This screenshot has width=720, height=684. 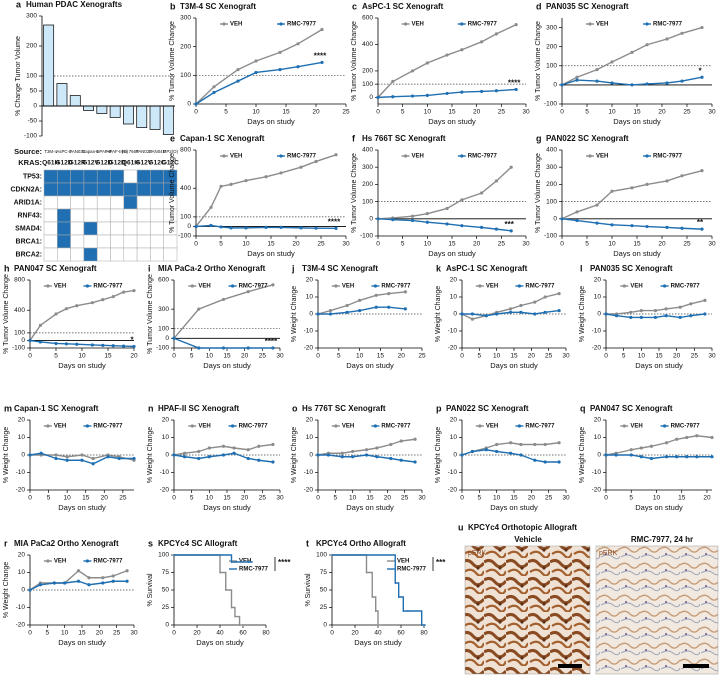 What do you see at coordinates (77, 163) in the screenshot?
I see `kras-label: G12R` at bounding box center [77, 163].